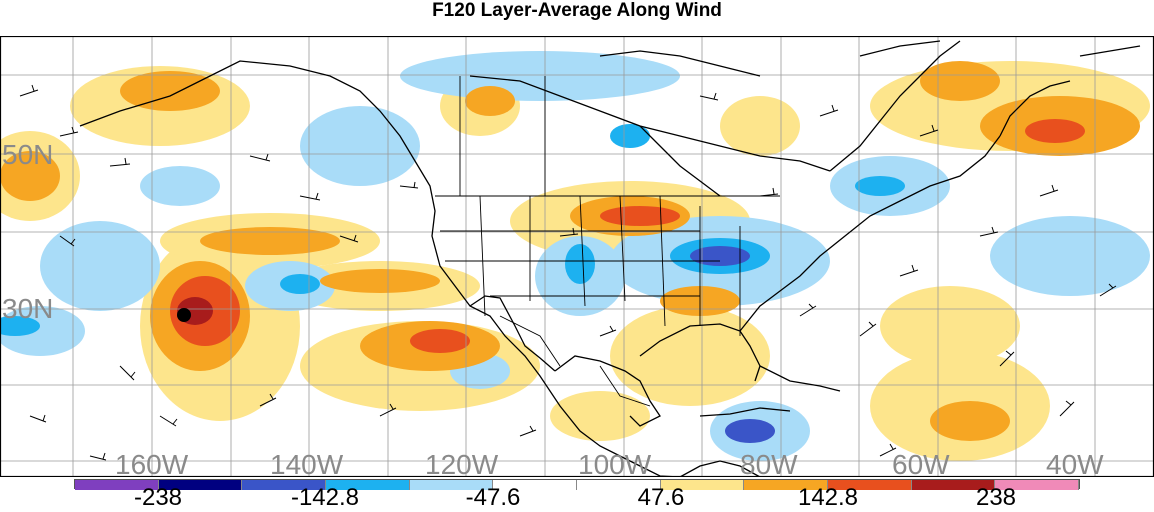 This screenshot has height=512, width=1154. I want to click on lon-label-120w: 120W, so click(462, 463).